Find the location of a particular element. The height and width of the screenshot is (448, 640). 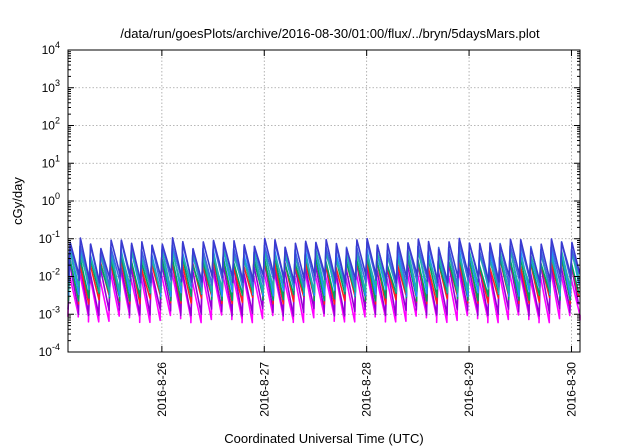

y-tick-label: 10⁻¹ is located at coordinates (49, 237).